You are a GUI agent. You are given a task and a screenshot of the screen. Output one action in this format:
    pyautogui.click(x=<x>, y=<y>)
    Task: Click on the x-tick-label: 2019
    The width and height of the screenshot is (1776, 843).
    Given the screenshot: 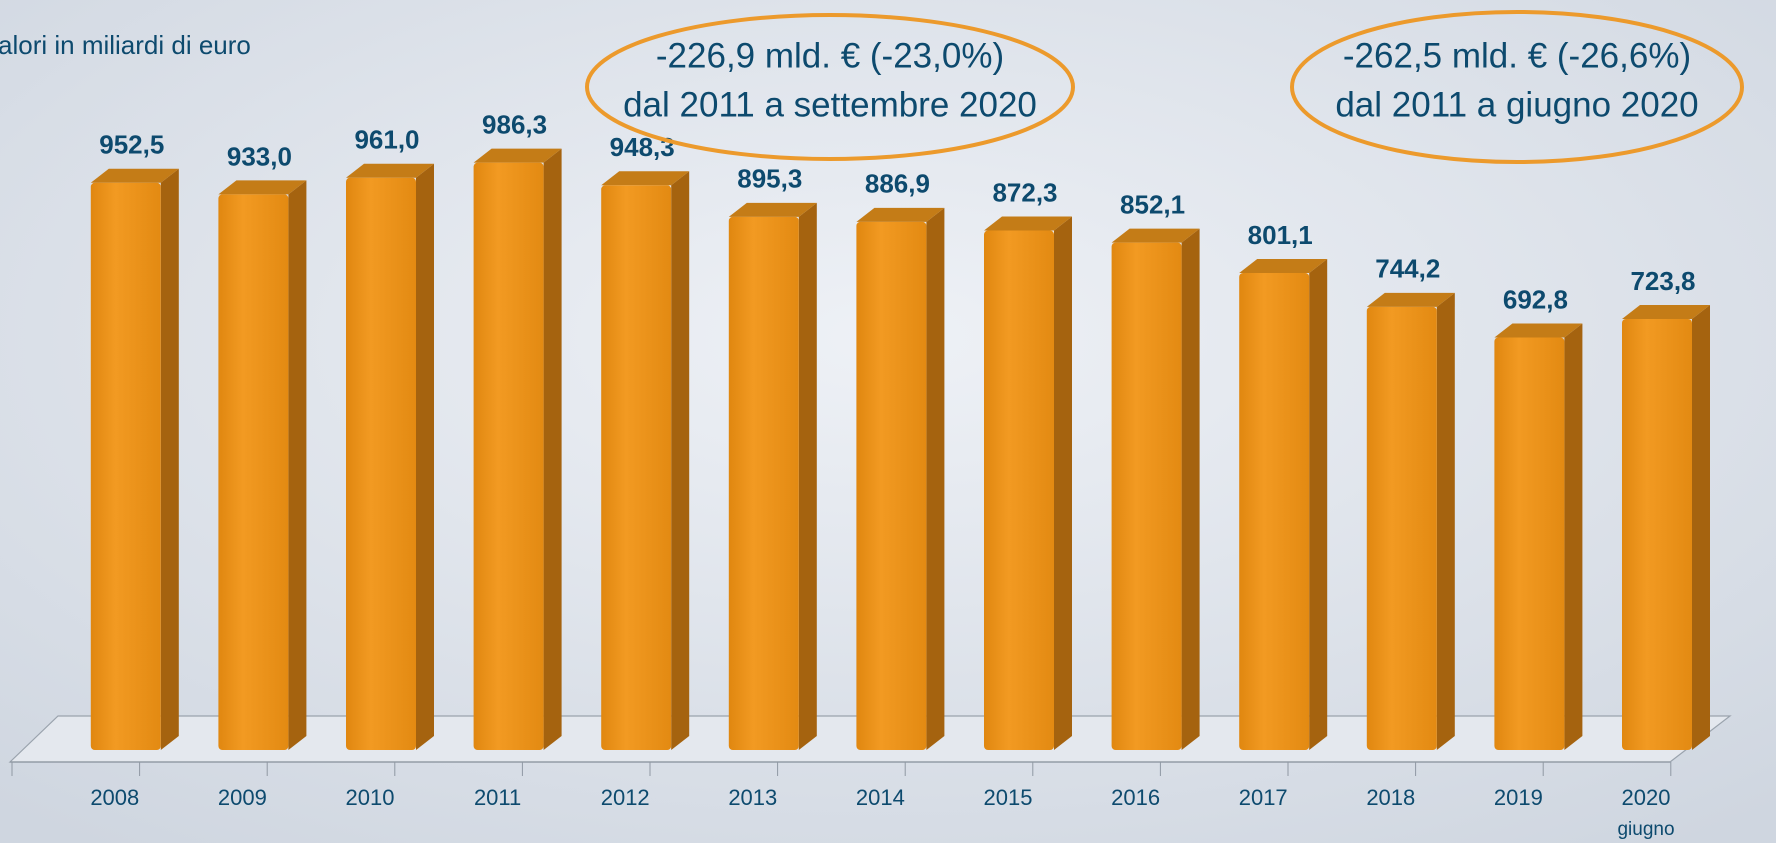 What is the action you would take?
    pyautogui.click(x=1518, y=797)
    